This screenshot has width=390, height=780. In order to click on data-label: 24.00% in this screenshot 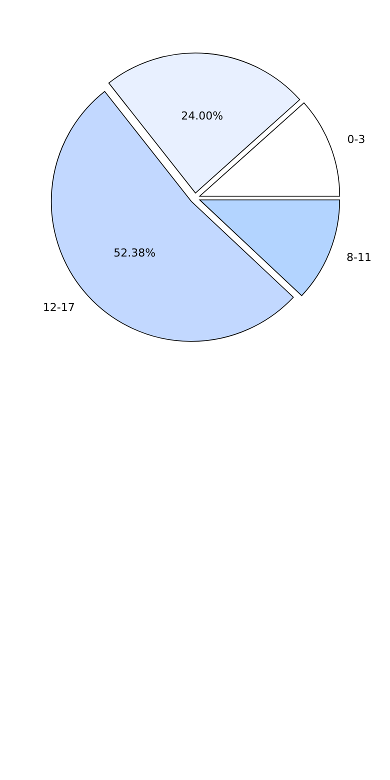, I will do `click(202, 115)`.